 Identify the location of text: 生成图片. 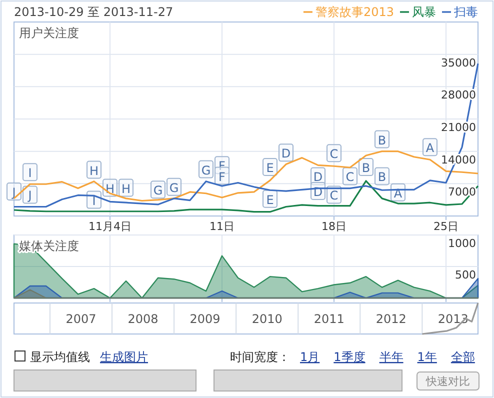
(124, 357).